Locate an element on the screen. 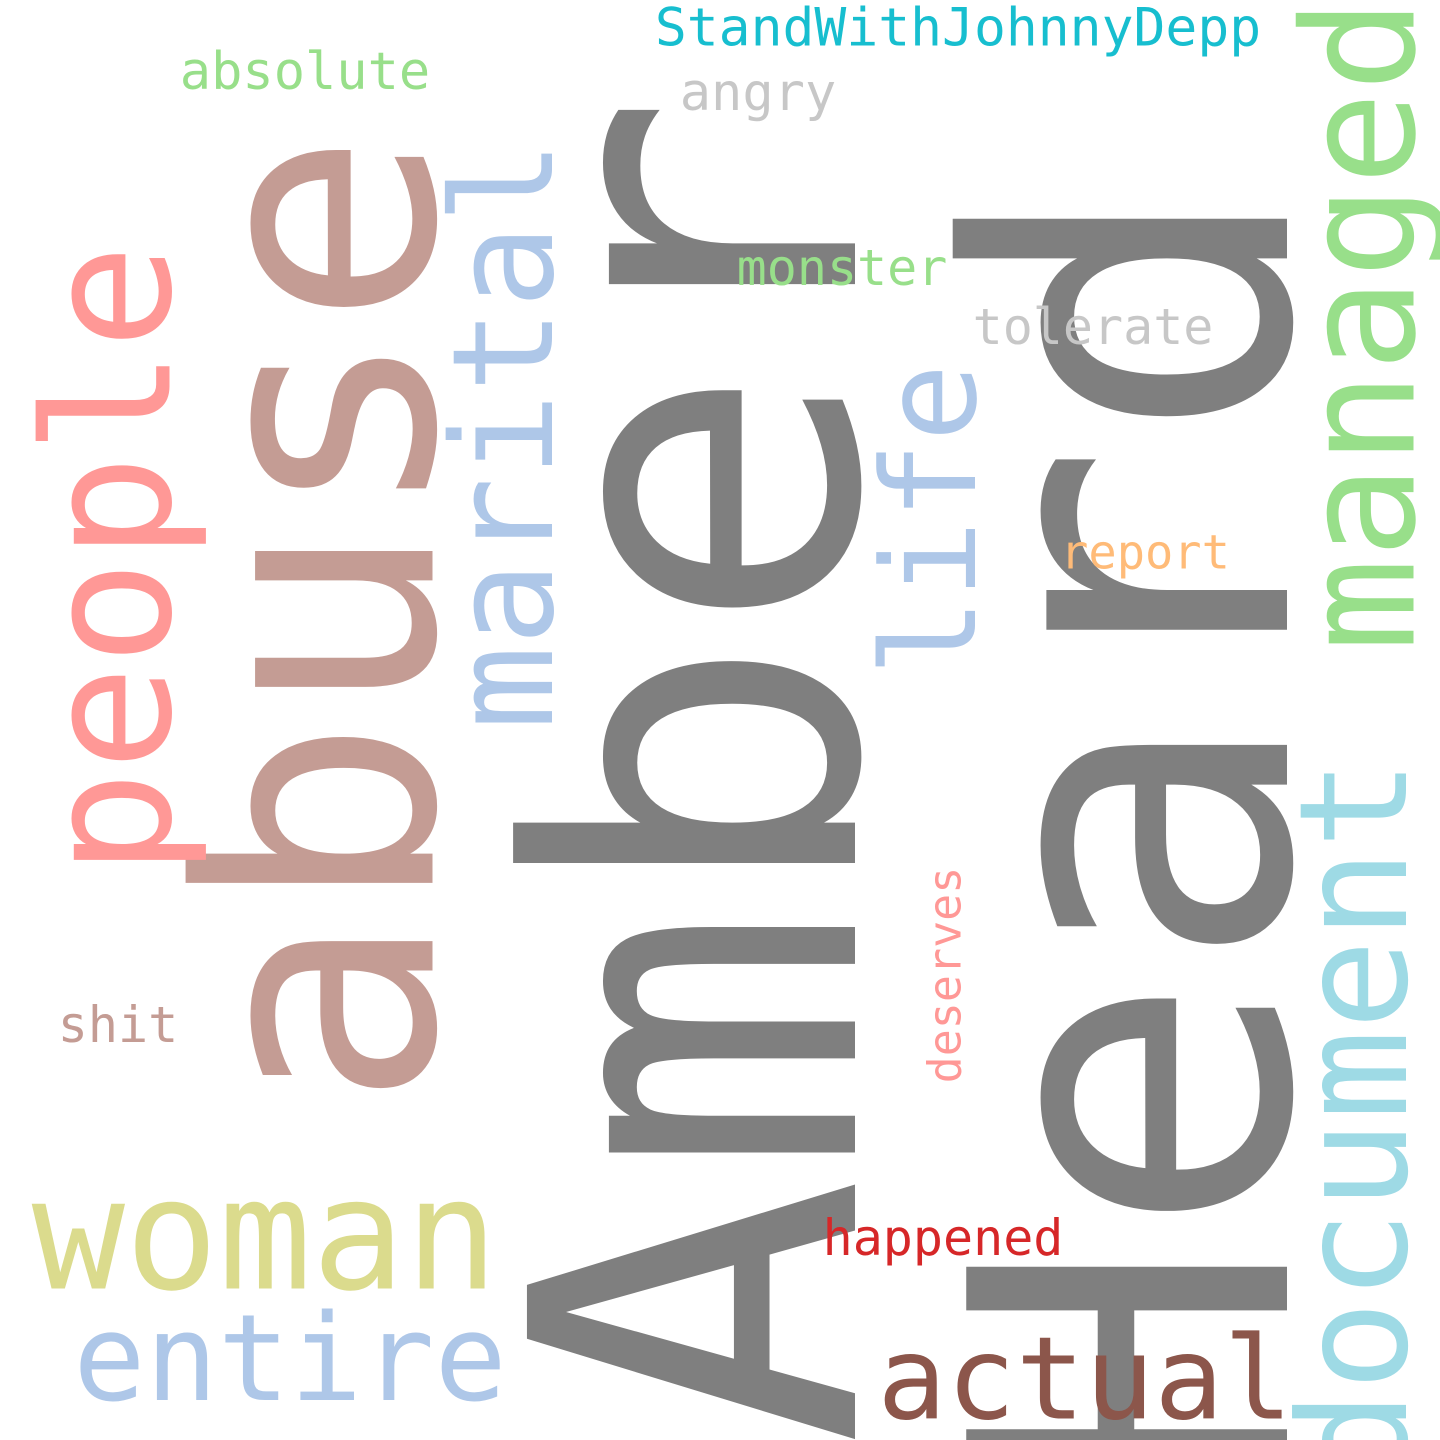 The image size is (1440, 1440). word-report: report is located at coordinates (1145, 553).